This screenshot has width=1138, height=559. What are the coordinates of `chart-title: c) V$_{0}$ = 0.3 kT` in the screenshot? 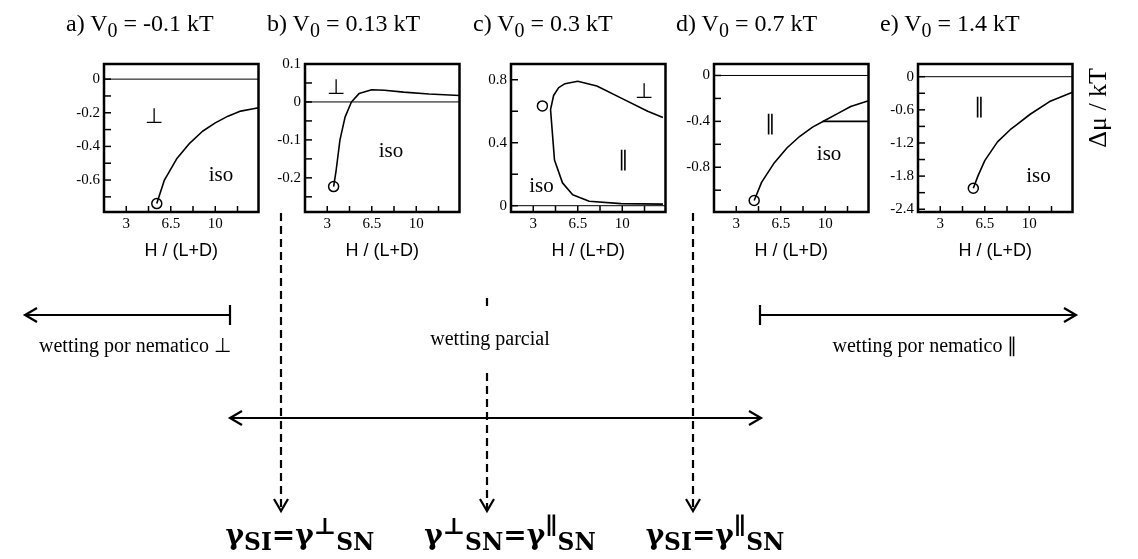 It's located at (543, 26).